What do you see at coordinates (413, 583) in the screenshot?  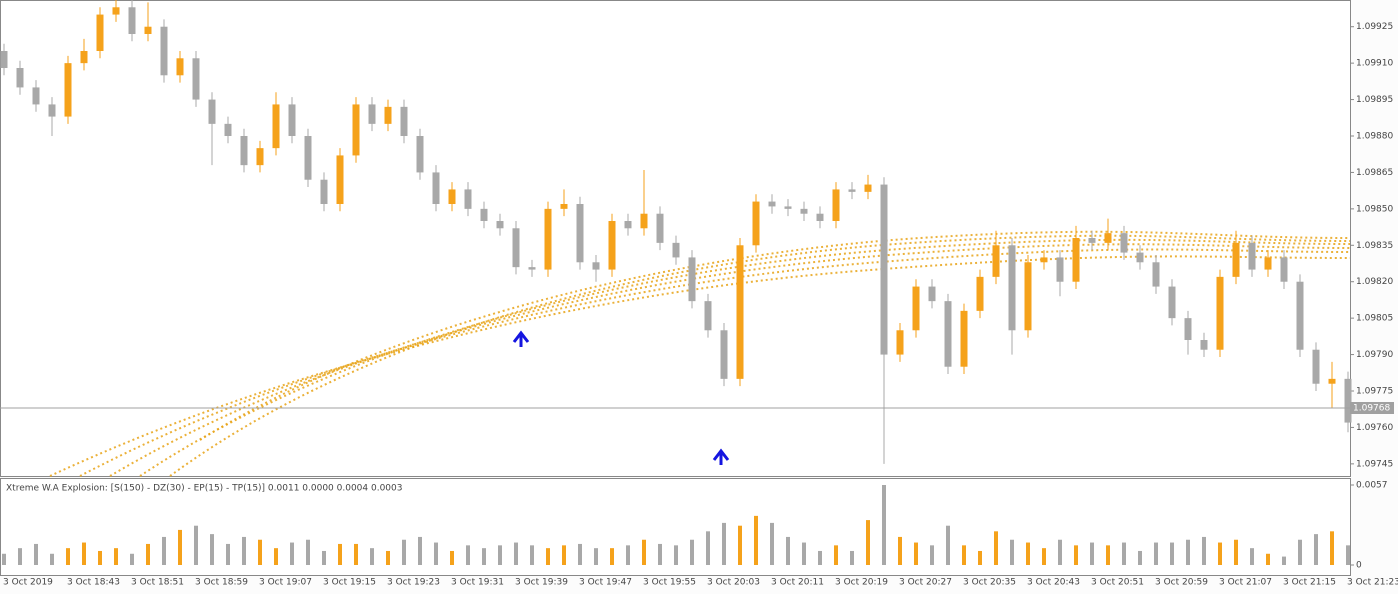 I see `x-tick-label: 3 Oct 19:23` at bounding box center [413, 583].